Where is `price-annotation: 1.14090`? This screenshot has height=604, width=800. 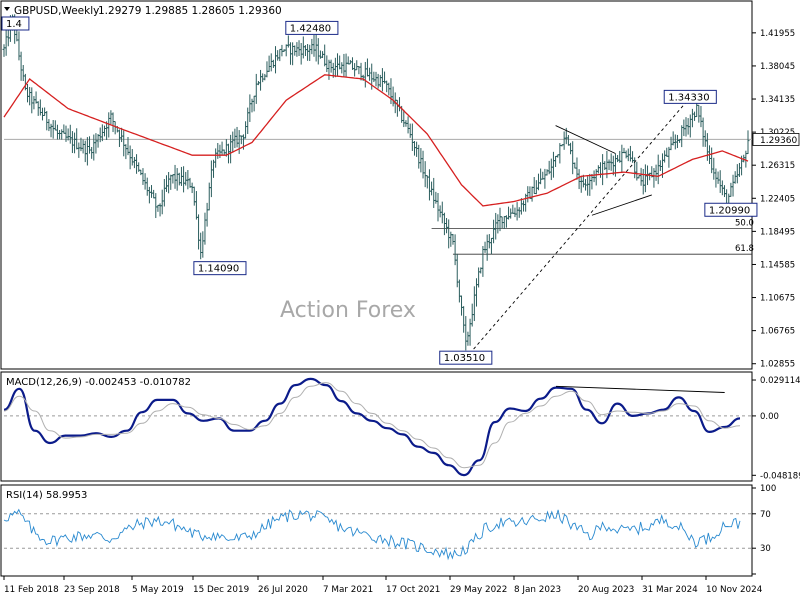 price-annotation: 1.14090 is located at coordinates (220, 268).